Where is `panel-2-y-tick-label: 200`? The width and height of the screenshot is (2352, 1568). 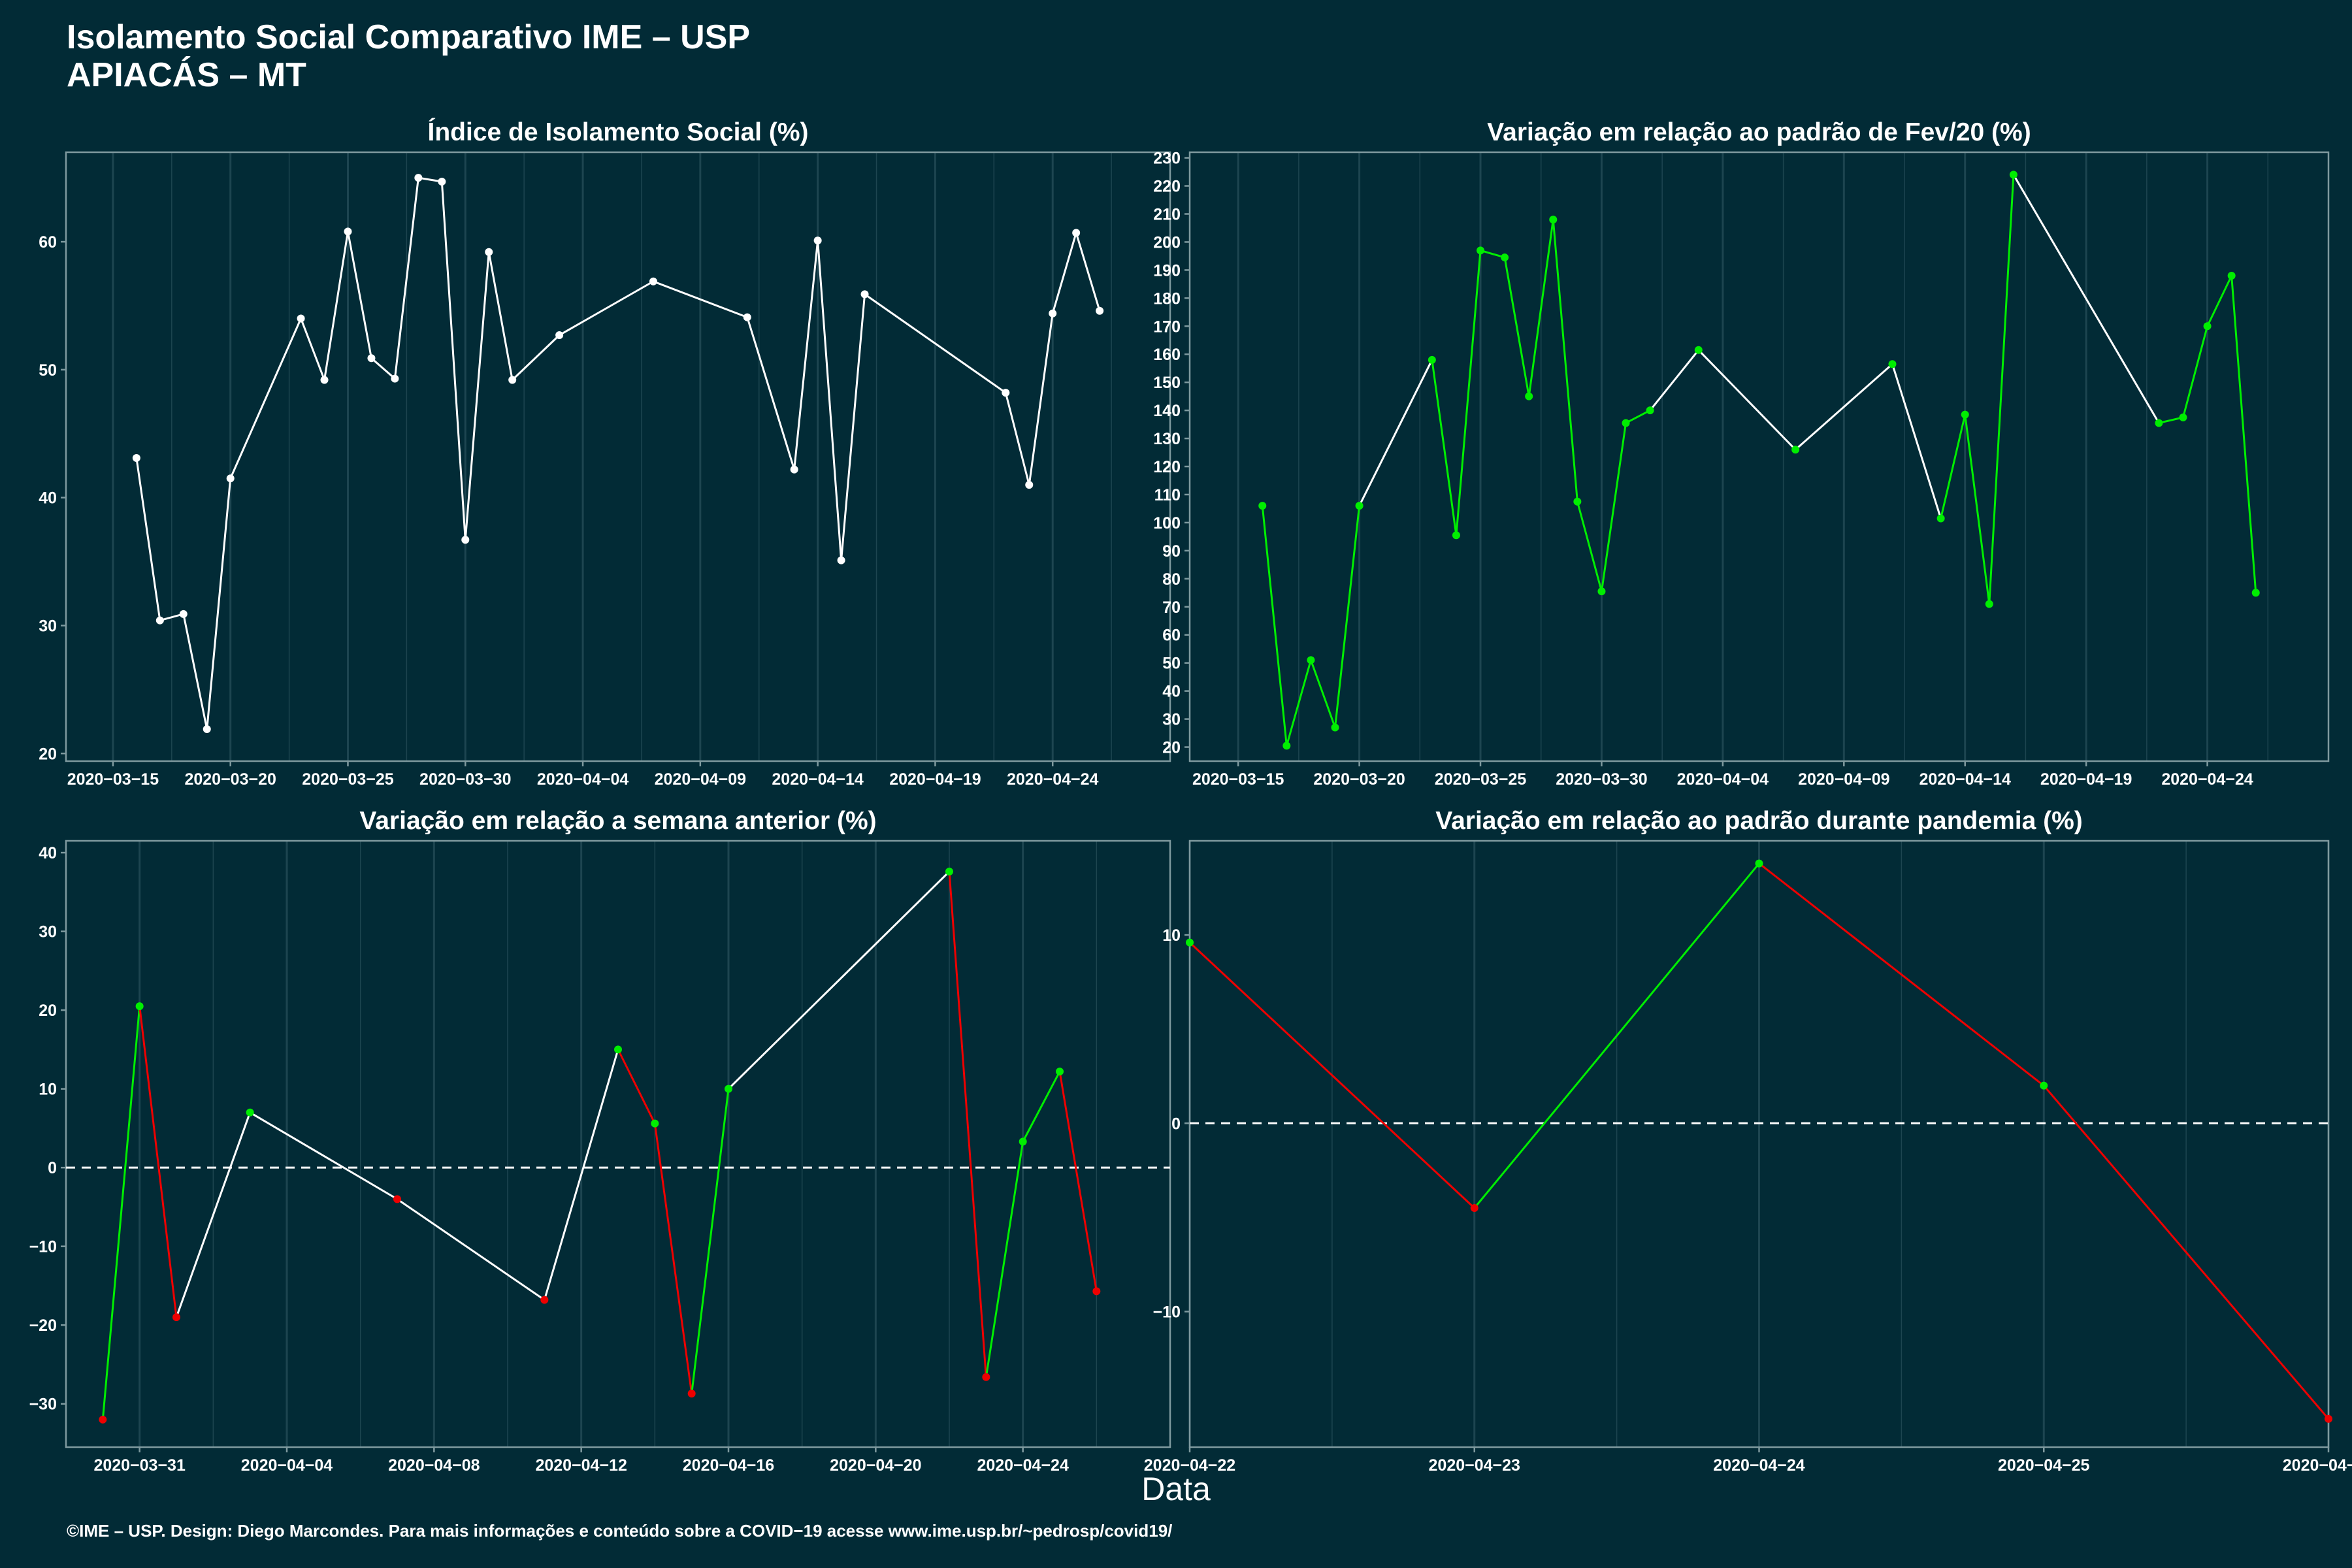 panel-2-y-tick-label: 200 is located at coordinates (1167, 242).